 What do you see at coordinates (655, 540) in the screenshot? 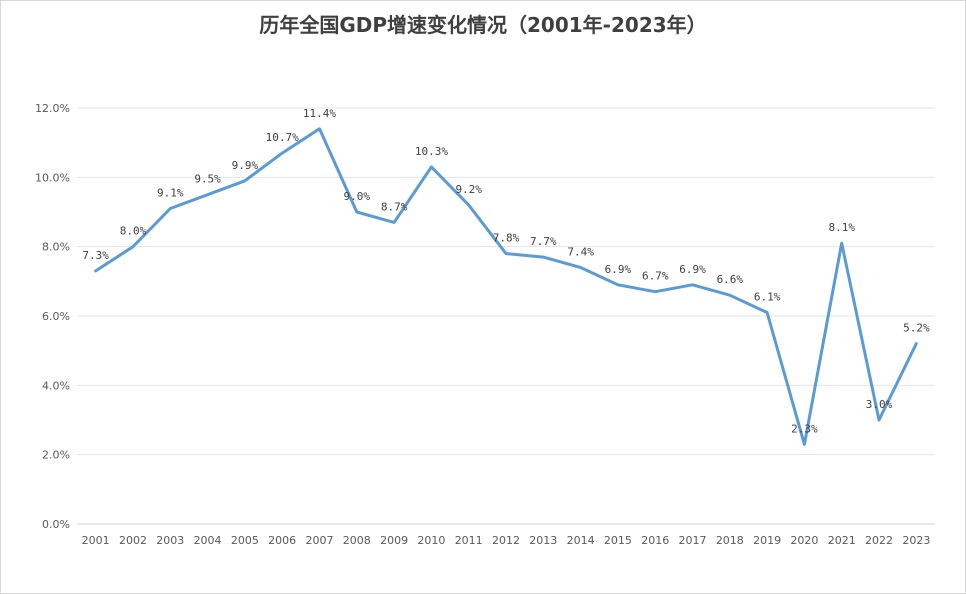
I see `x-tick-label: 2016` at bounding box center [655, 540].